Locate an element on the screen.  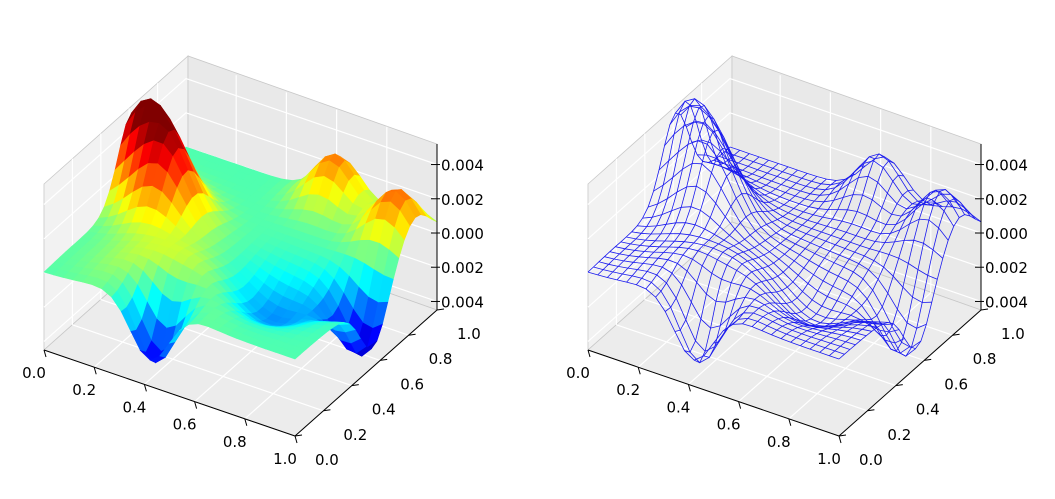
surface-patch is located at coordinates (293, 355).